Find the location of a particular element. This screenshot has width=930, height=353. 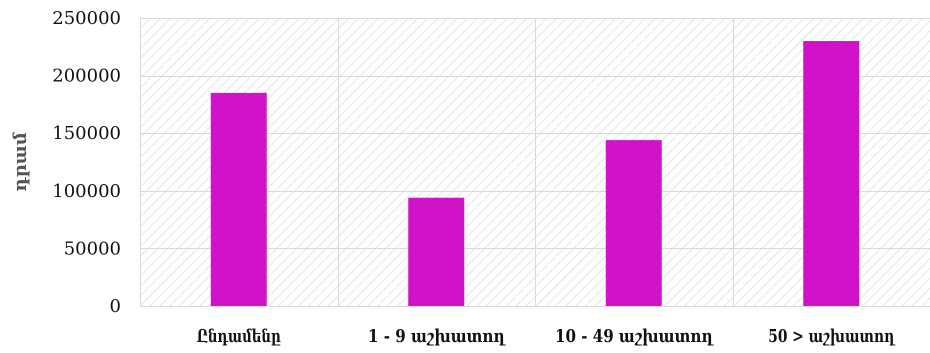

x-category-label: 1 - 9 աշխատող is located at coordinates (437, 336).